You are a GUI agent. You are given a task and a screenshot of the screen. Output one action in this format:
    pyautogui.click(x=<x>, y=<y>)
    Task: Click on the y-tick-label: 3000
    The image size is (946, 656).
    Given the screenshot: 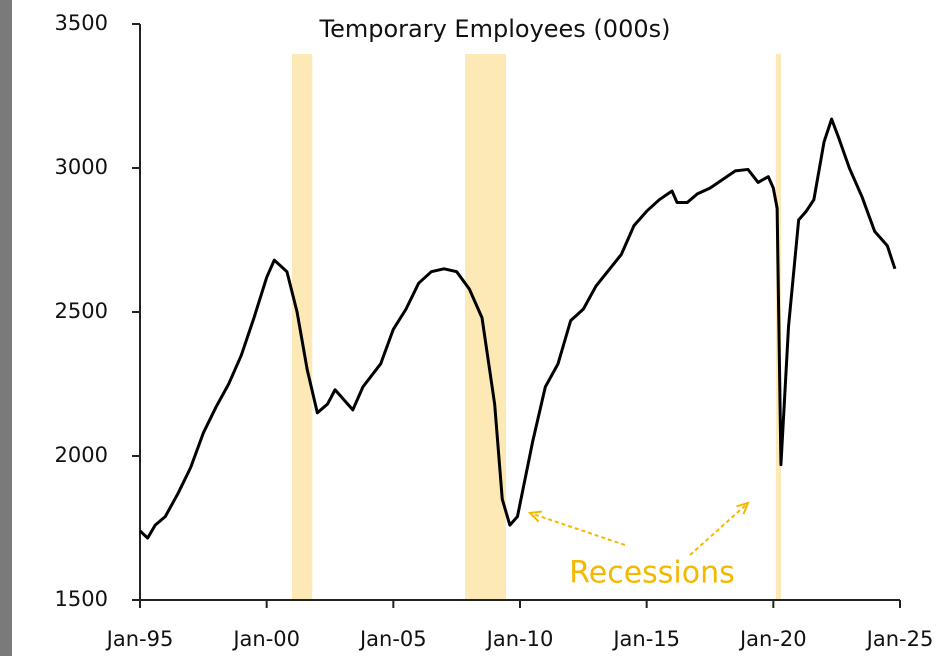 What is the action you would take?
    pyautogui.click(x=81, y=167)
    